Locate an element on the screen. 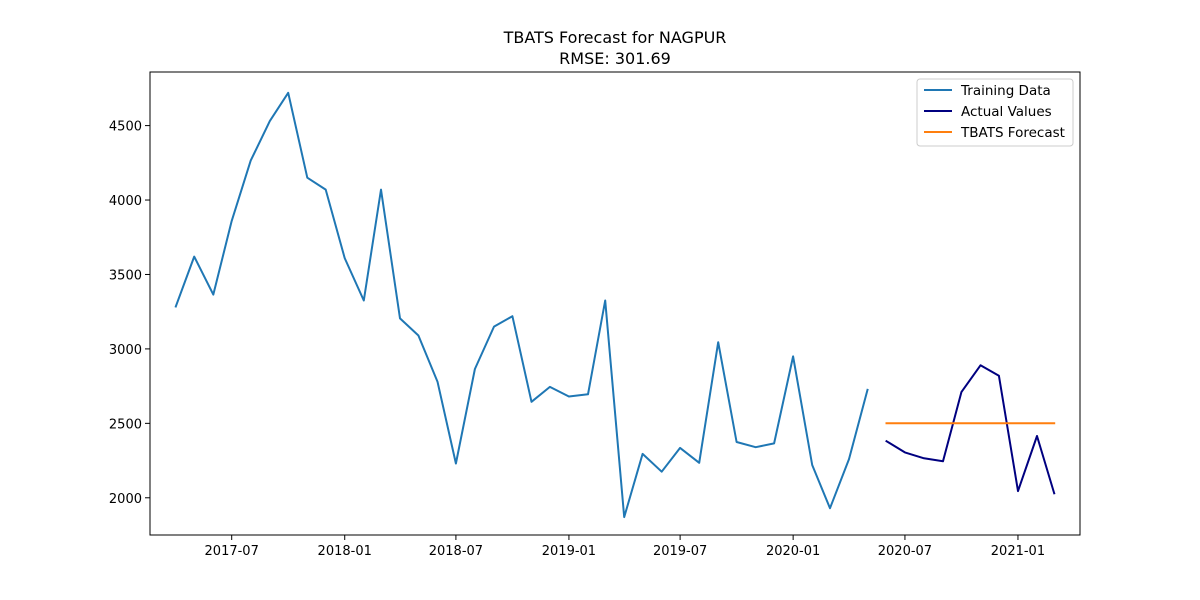 The height and width of the screenshot is (600, 1200). legend-label-forecast: TBATS Forecast is located at coordinates (1012, 133).